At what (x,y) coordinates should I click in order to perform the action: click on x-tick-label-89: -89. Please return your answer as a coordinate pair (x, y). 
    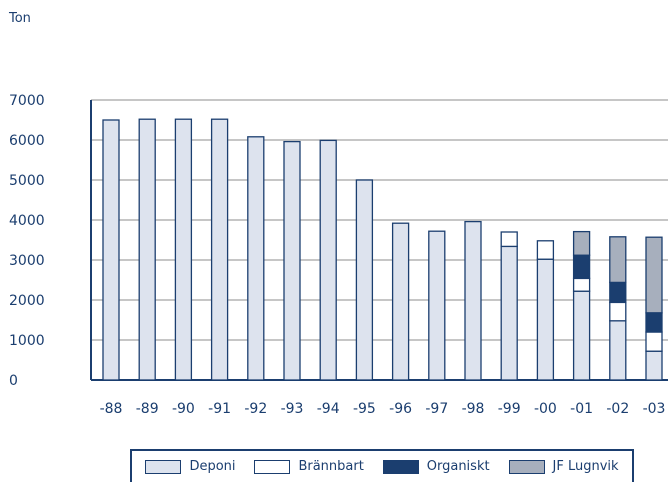
    Looking at the image, I should click on (147, 409).